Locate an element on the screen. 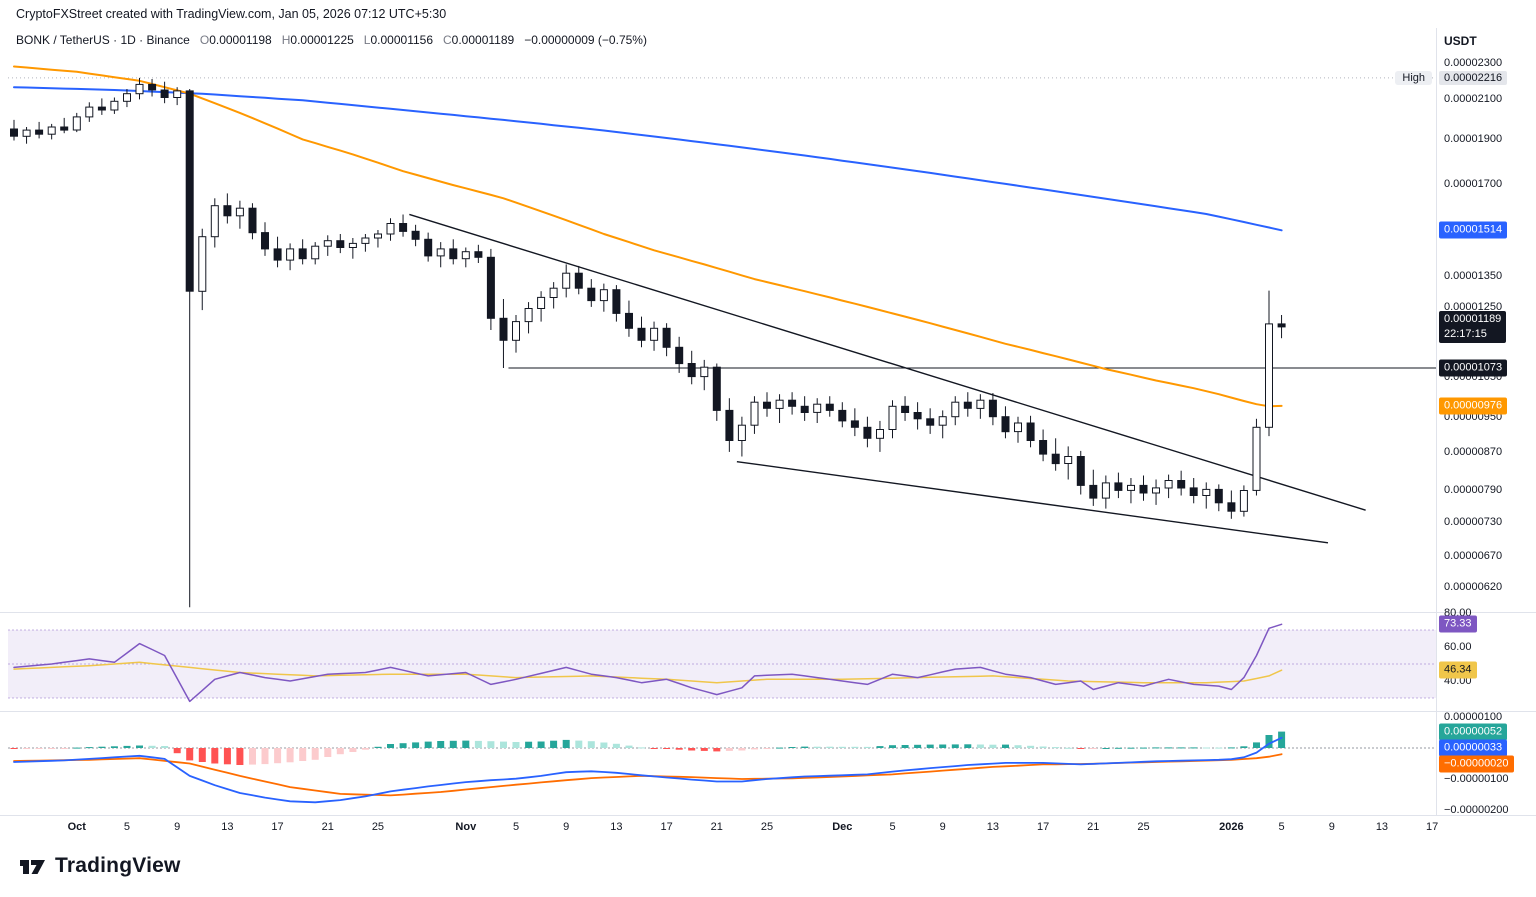 This screenshot has width=1536, height=897. ohlc-low: L0.00001156 is located at coordinates (398, 40).